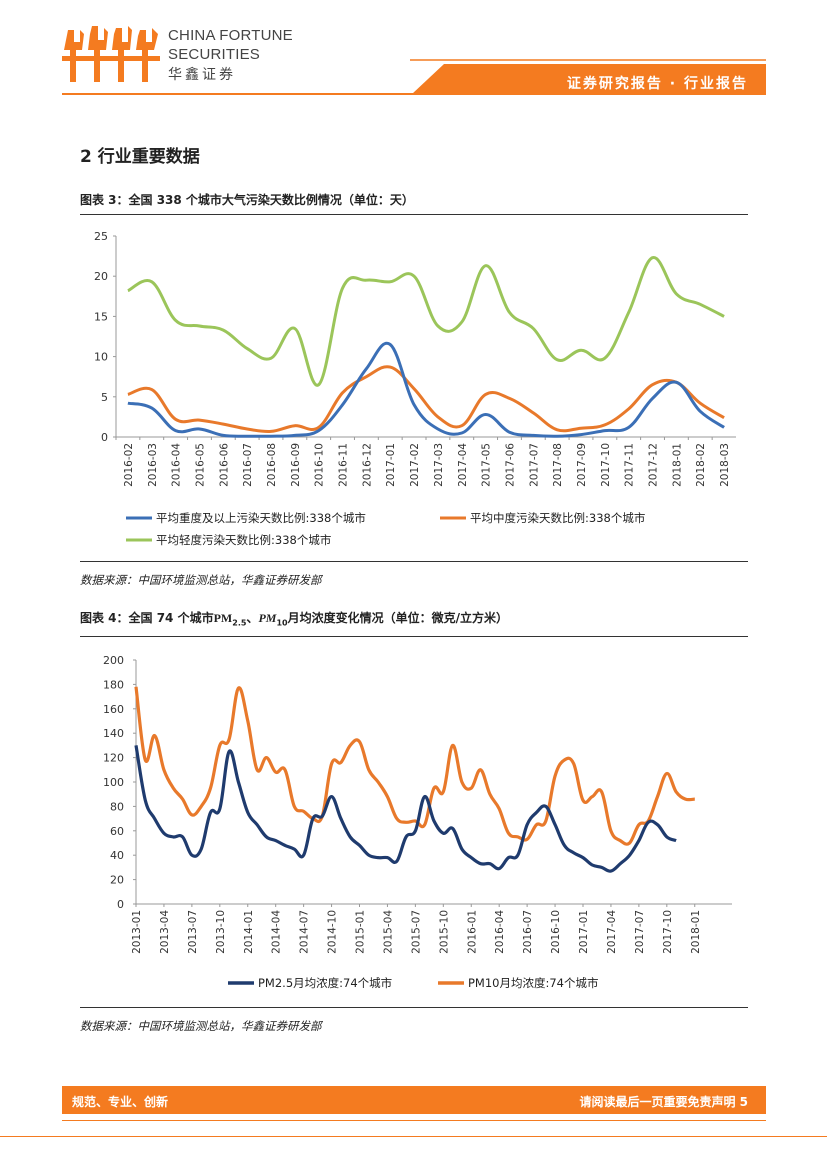  Describe the element at coordinates (388, 932) in the screenshot. I see `x-tick-label: 2015-04` at that location.